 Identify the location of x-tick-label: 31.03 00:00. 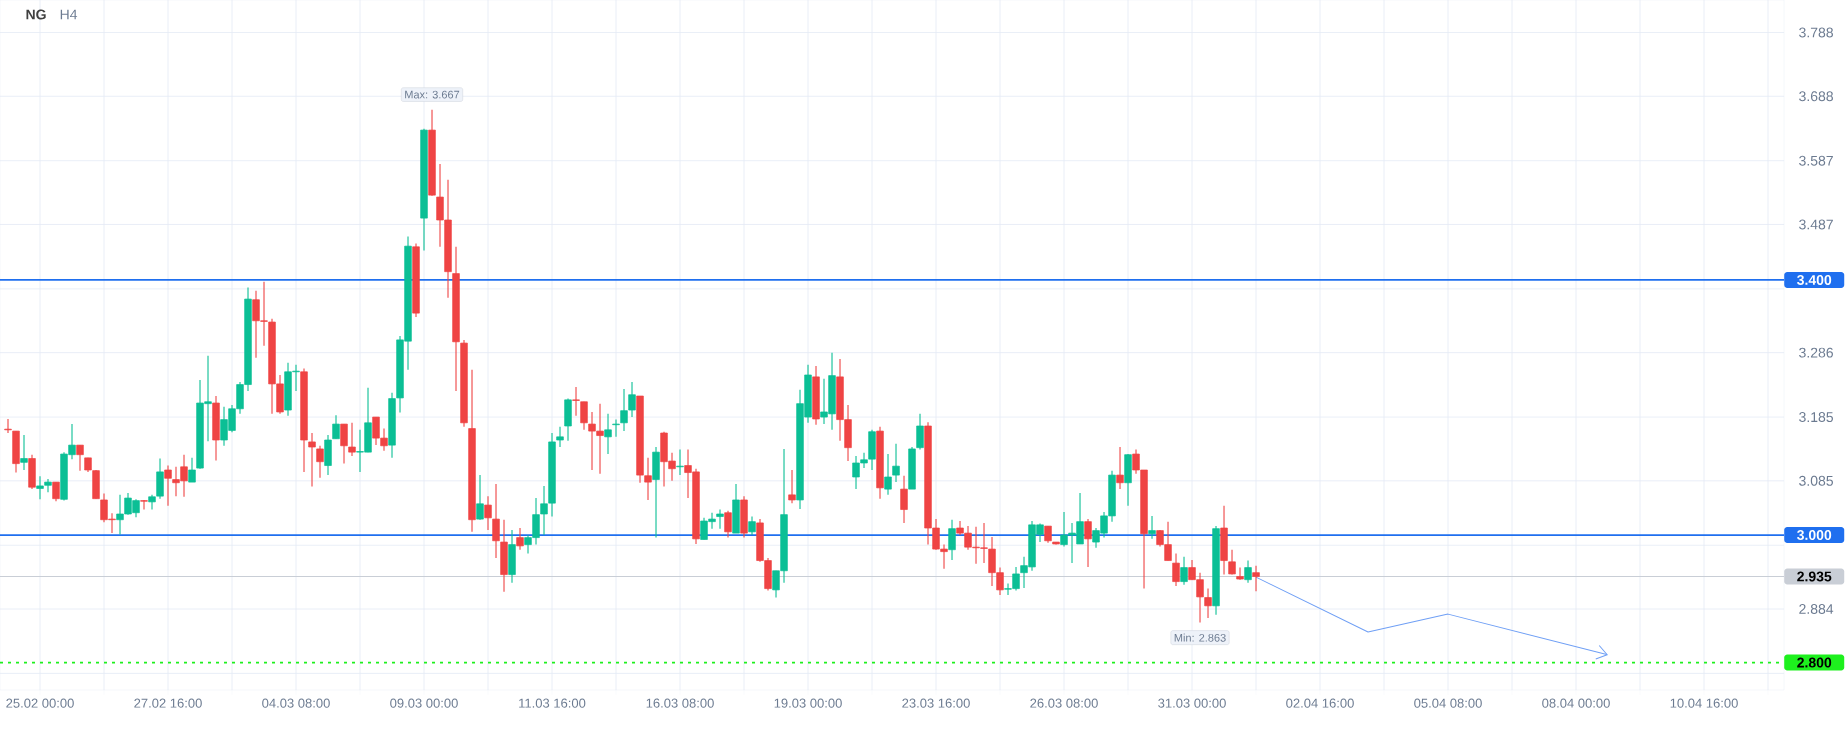
(1192, 703).